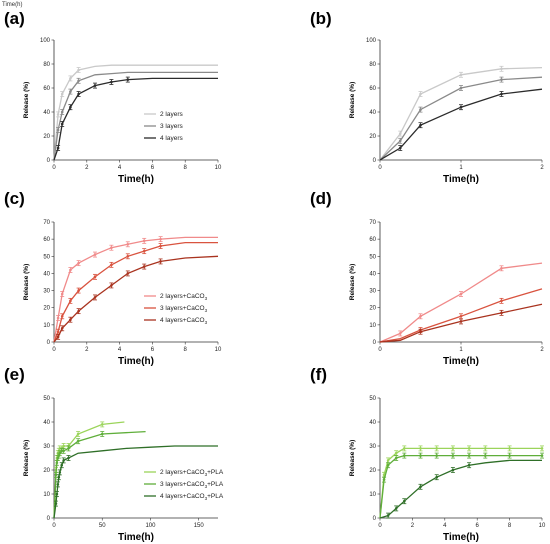  I want to click on legend-entry: 2 layers+CaCO3, so click(184, 297).